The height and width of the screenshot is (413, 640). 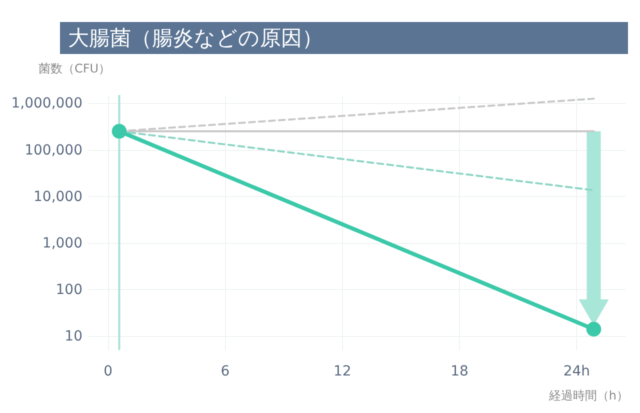 What do you see at coordinates (344, 38) in the screenshot?
I see `chart-title: 大腸菌（腸炎などの原因）` at bounding box center [344, 38].